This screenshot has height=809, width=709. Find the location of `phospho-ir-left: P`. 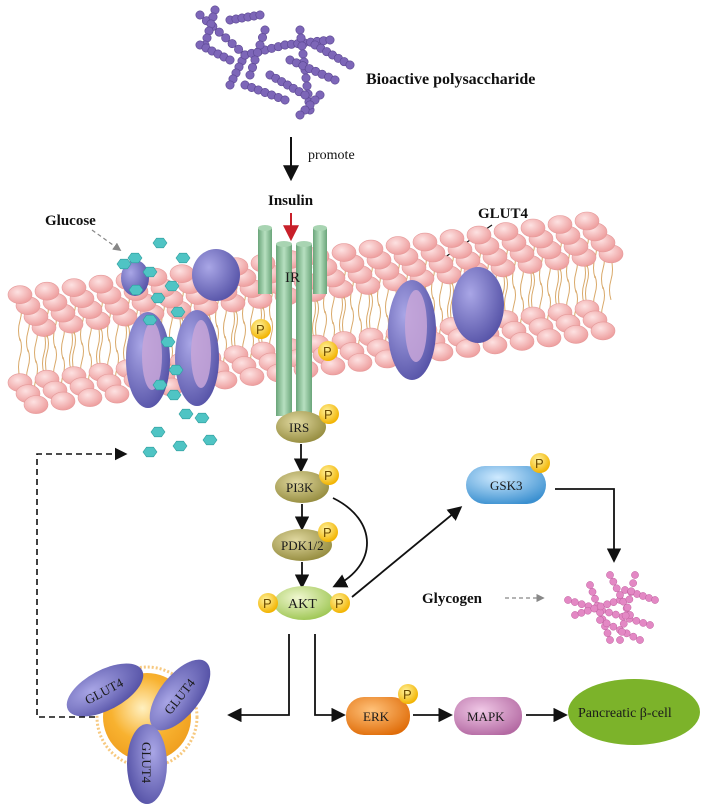

phospho-ir-left: P is located at coordinates (261, 329).